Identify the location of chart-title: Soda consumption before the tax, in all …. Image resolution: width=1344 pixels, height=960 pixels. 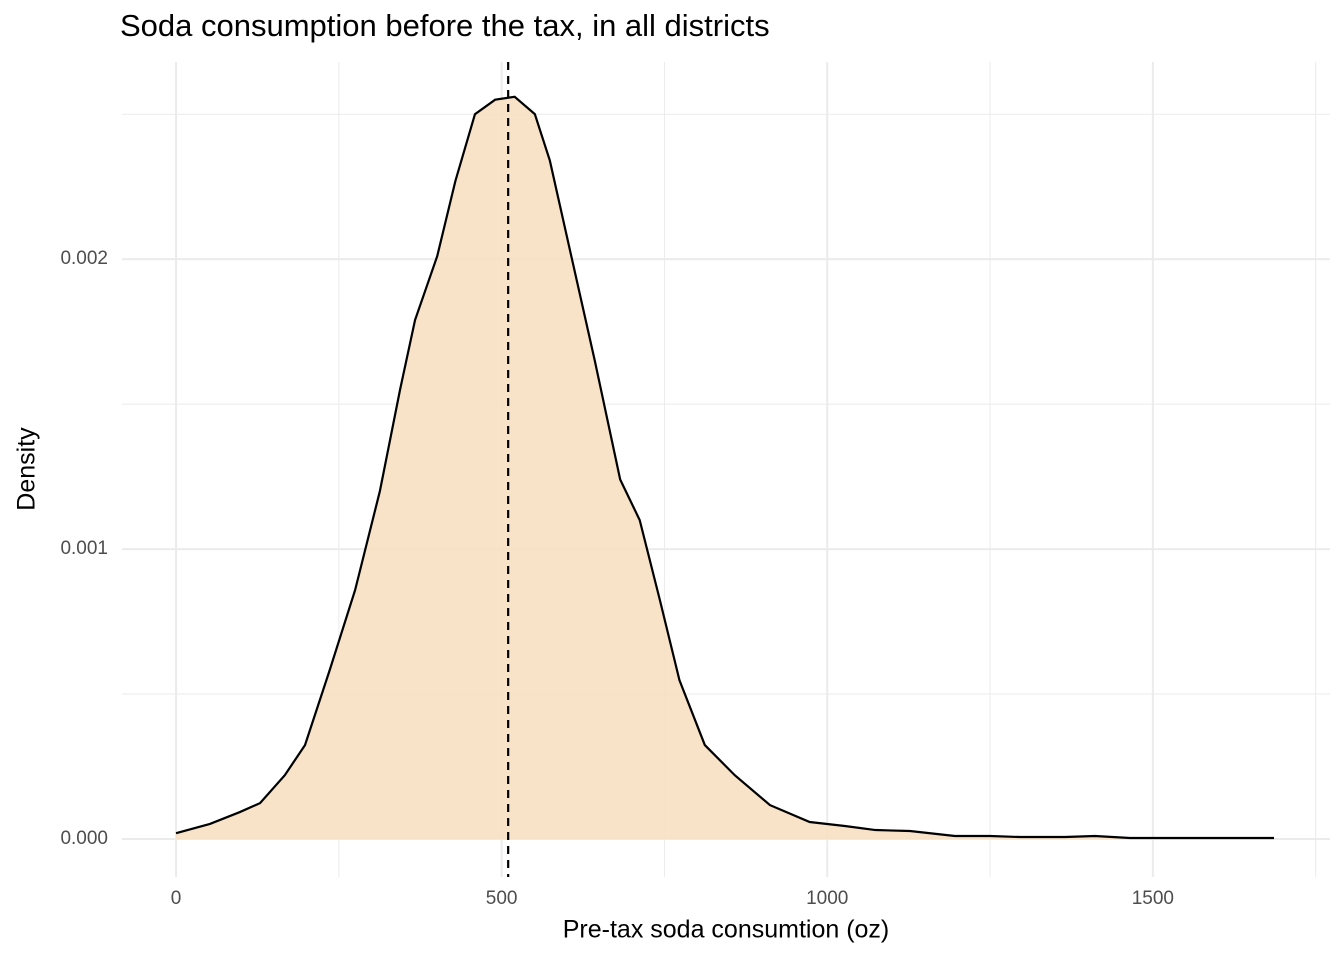
(445, 25).